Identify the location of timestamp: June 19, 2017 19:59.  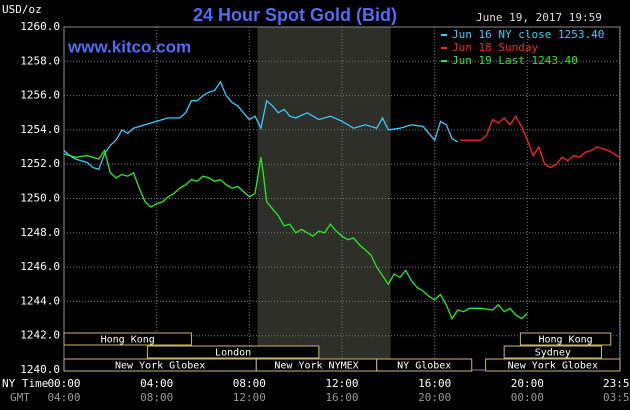
(539, 17).